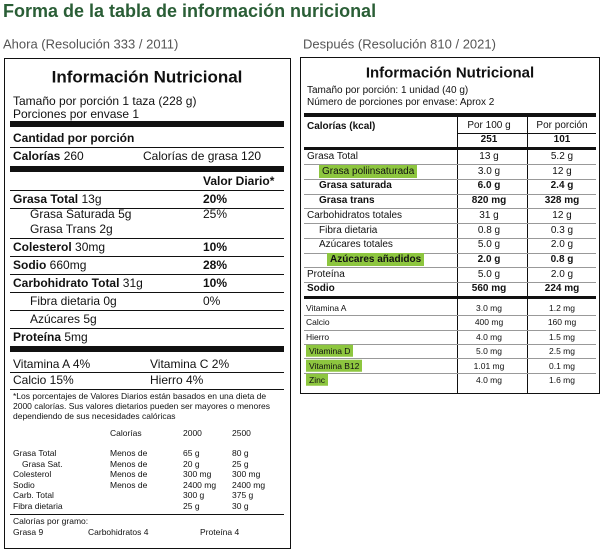 The height and width of the screenshot is (549, 604). I want to click on nutrients: 3.0 g, so click(489, 171).